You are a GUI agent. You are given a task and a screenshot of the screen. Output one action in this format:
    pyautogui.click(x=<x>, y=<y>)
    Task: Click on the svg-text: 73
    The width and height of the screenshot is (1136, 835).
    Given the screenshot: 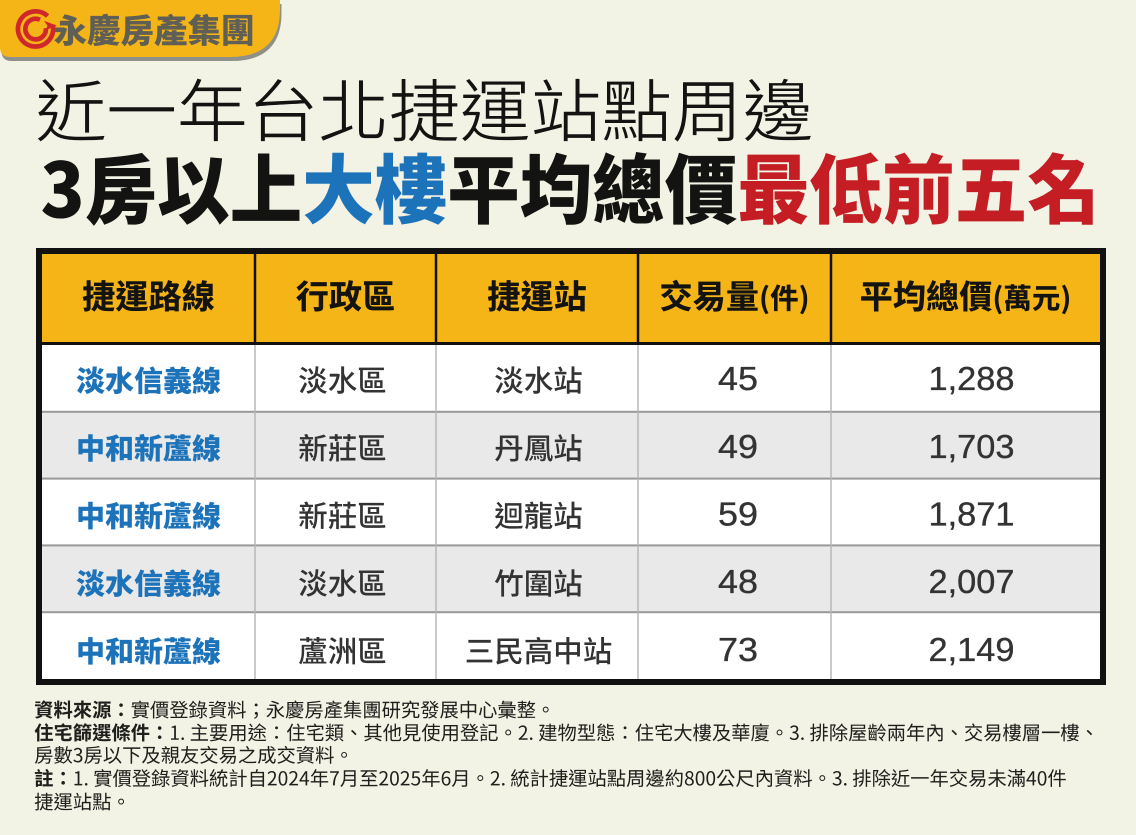 What is the action you would take?
    pyautogui.click(x=738, y=649)
    